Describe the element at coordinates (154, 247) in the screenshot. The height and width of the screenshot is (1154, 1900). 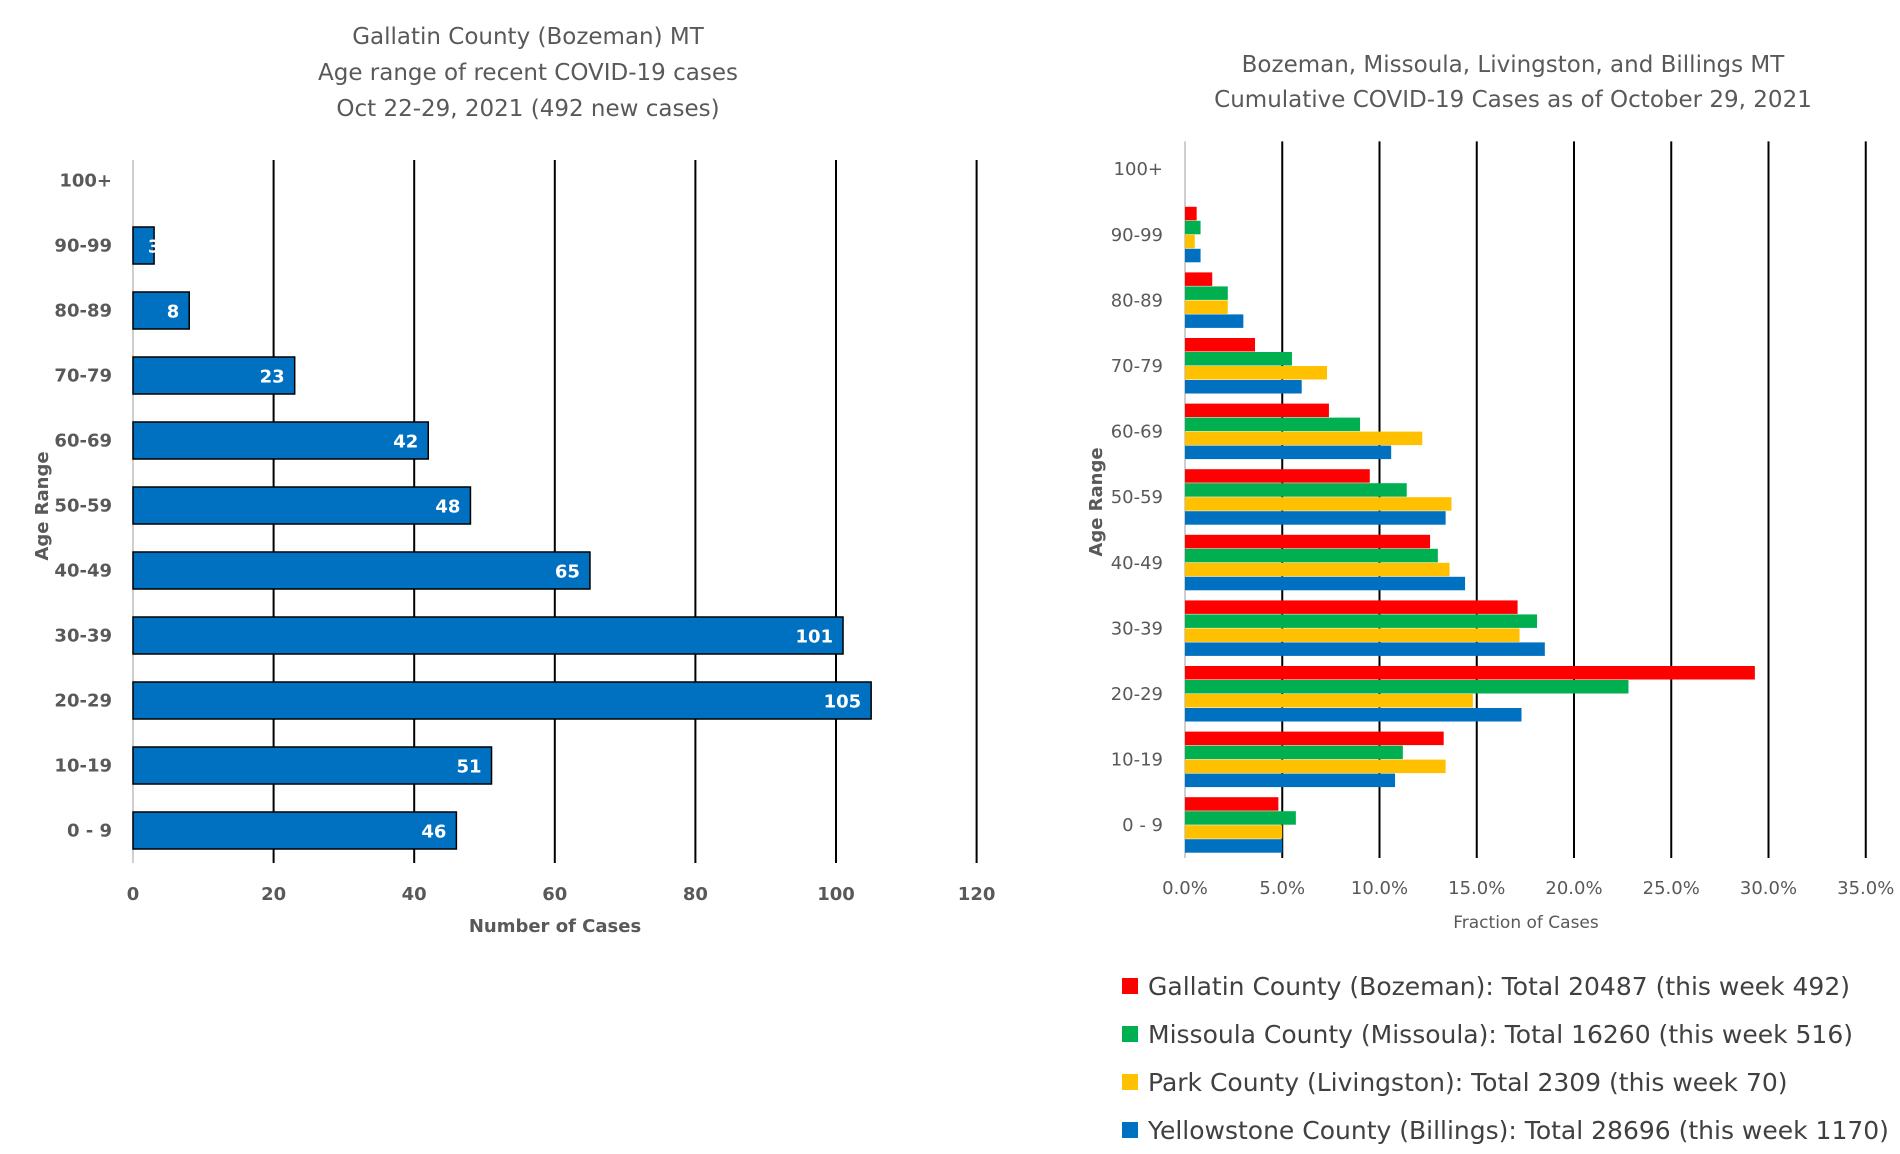
I see `left-bar-data-label: 3` at that location.